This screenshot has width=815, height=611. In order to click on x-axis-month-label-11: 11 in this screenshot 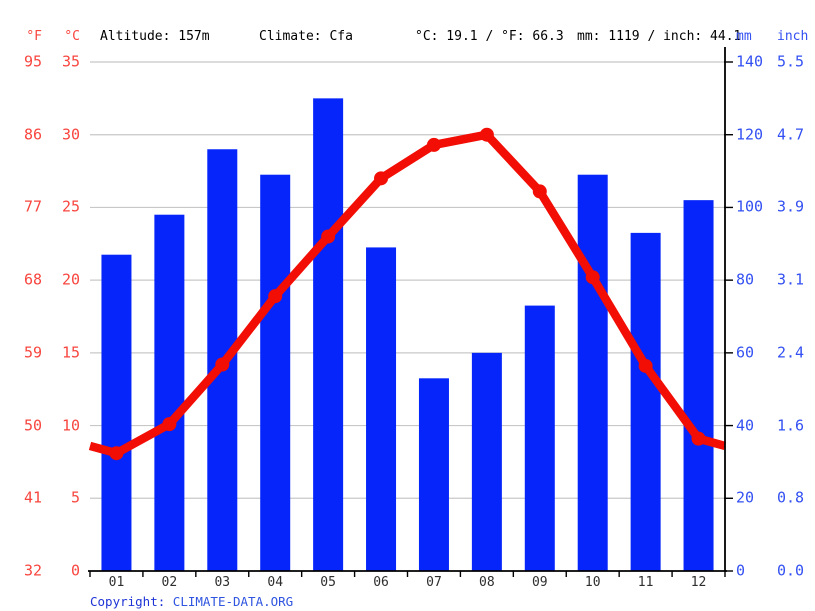, I will do `click(645, 582)`.